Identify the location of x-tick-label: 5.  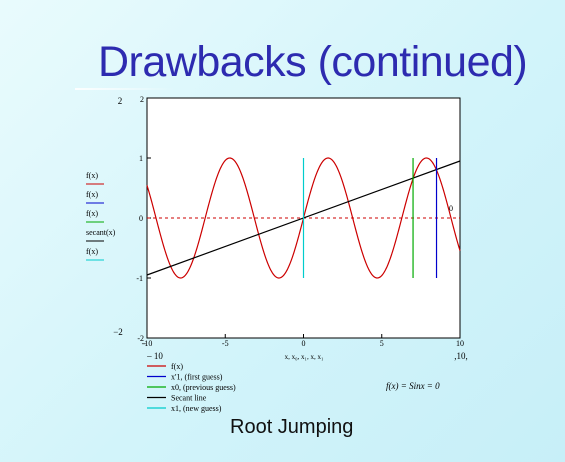
(382, 343).